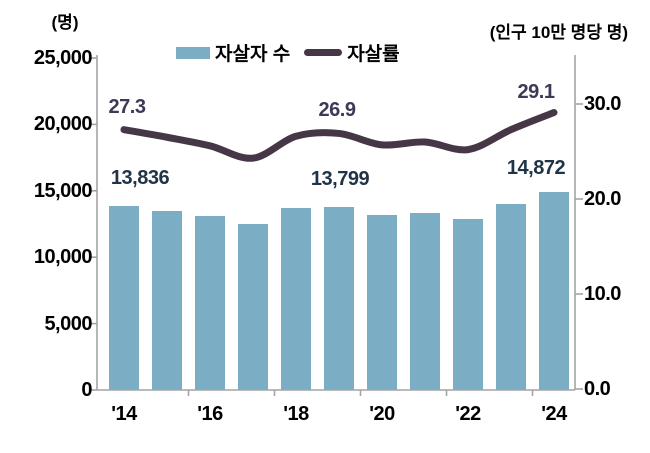 This screenshot has width=650, height=453. What do you see at coordinates (554, 414) in the screenshot?
I see `x-axis-tick-label: '24` at bounding box center [554, 414].